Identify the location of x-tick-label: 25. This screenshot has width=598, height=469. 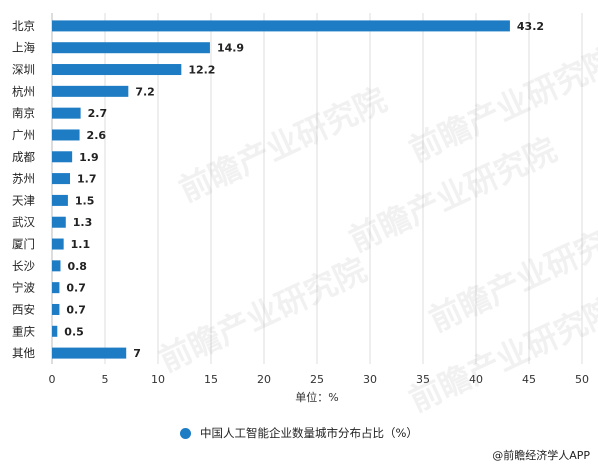
(317, 379).